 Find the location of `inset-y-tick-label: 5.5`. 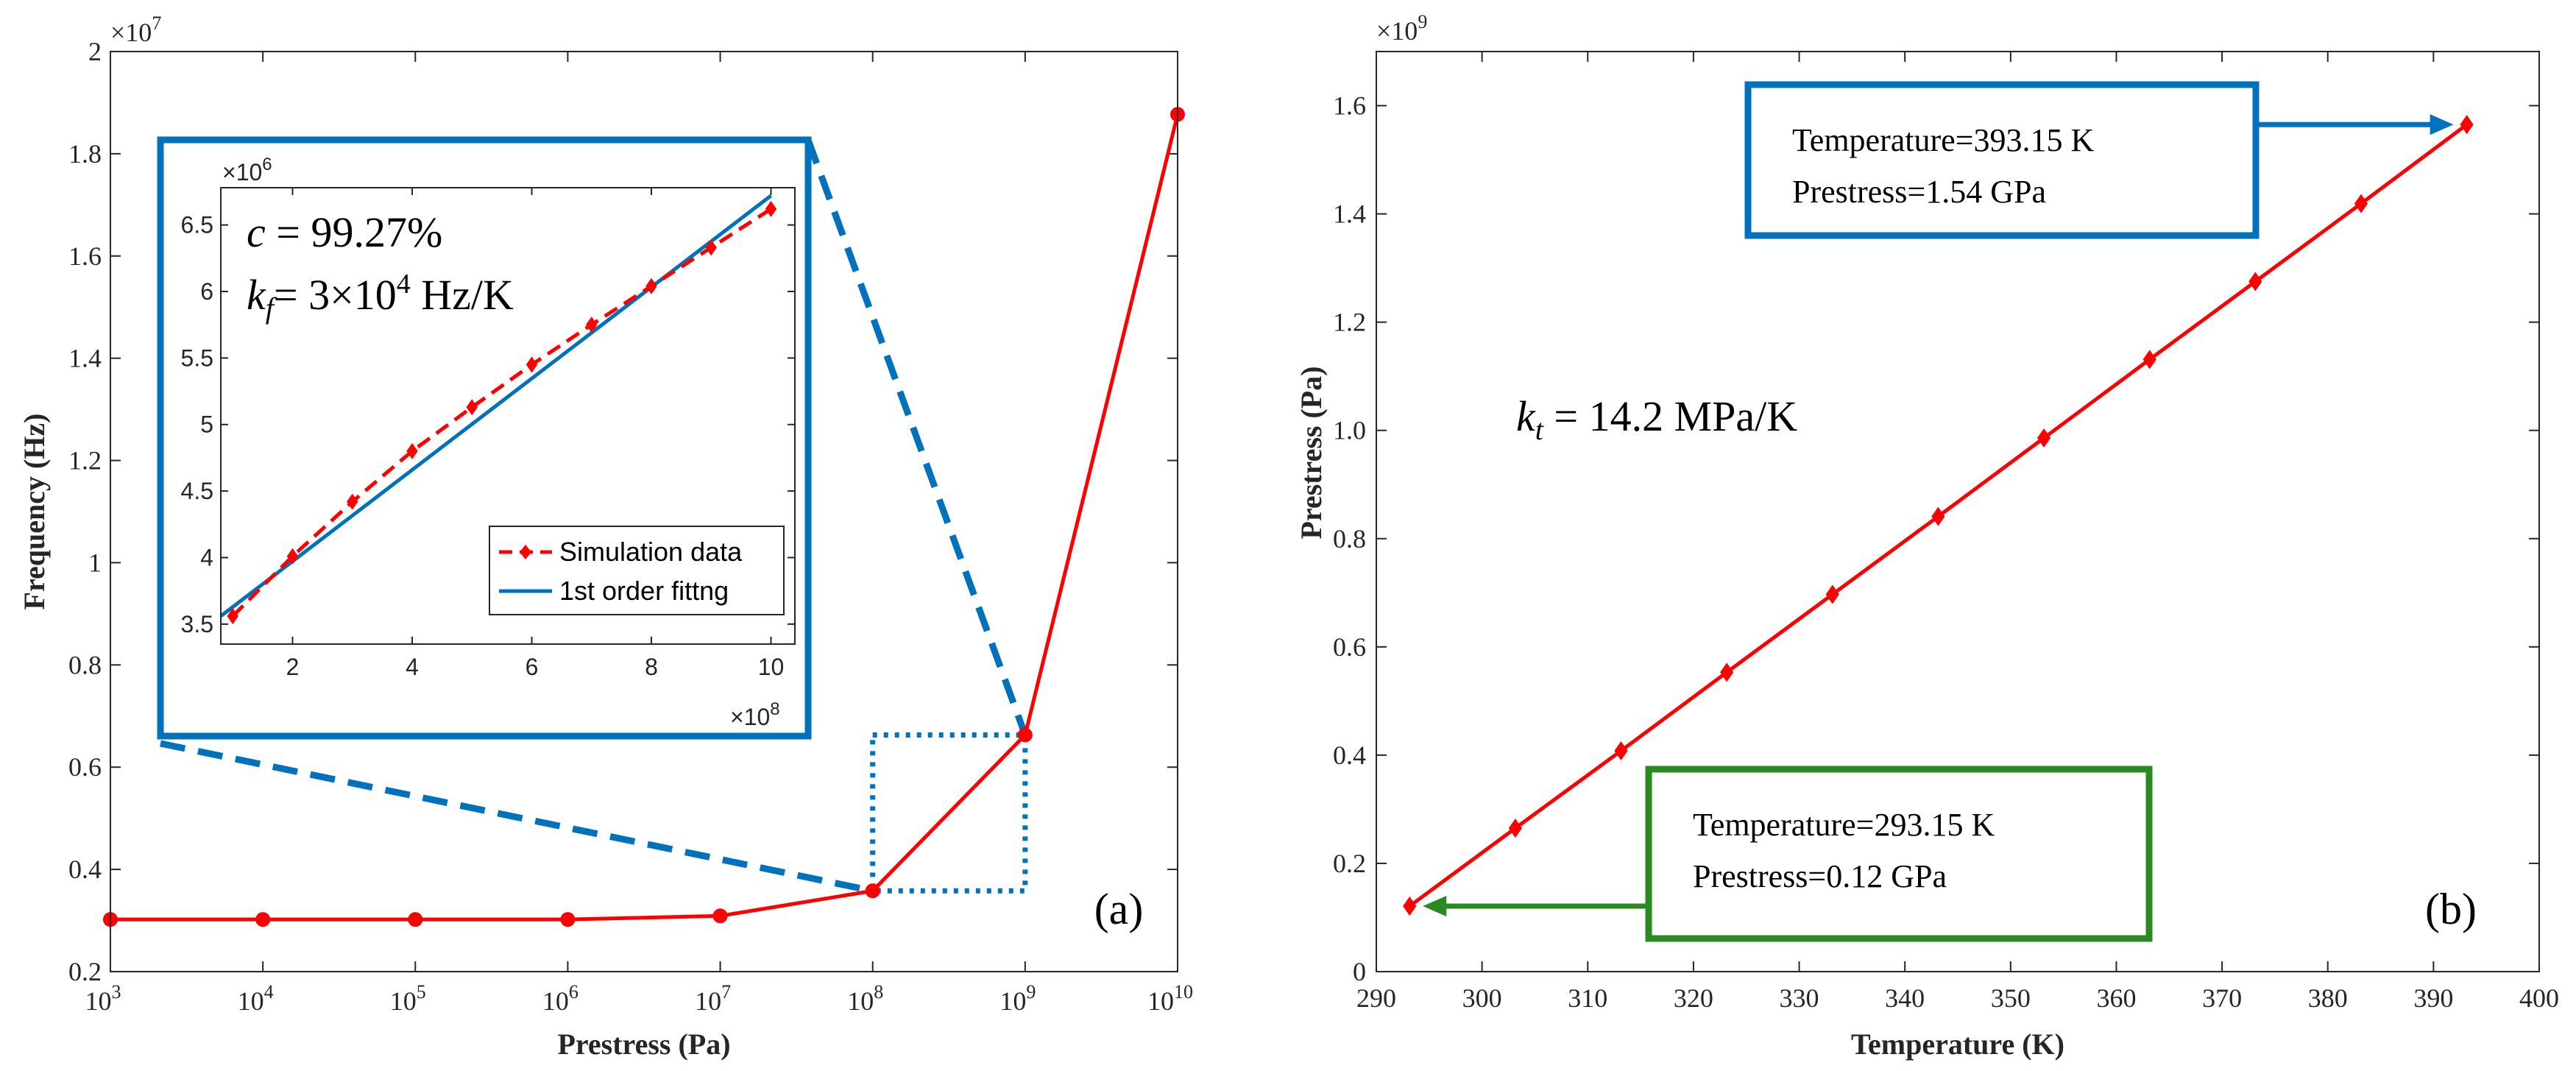

inset-y-tick-label: 5.5 is located at coordinates (197, 357).